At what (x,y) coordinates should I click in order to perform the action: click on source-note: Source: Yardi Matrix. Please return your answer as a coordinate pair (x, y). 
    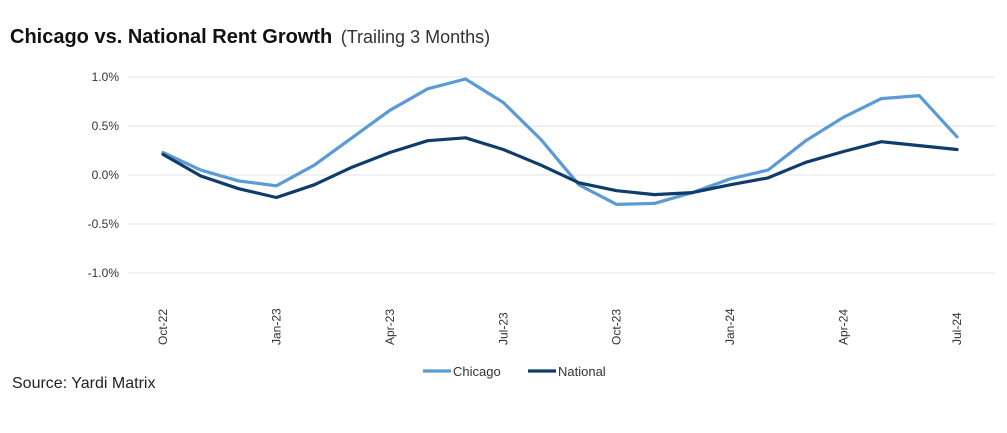
    Looking at the image, I should click on (84, 383).